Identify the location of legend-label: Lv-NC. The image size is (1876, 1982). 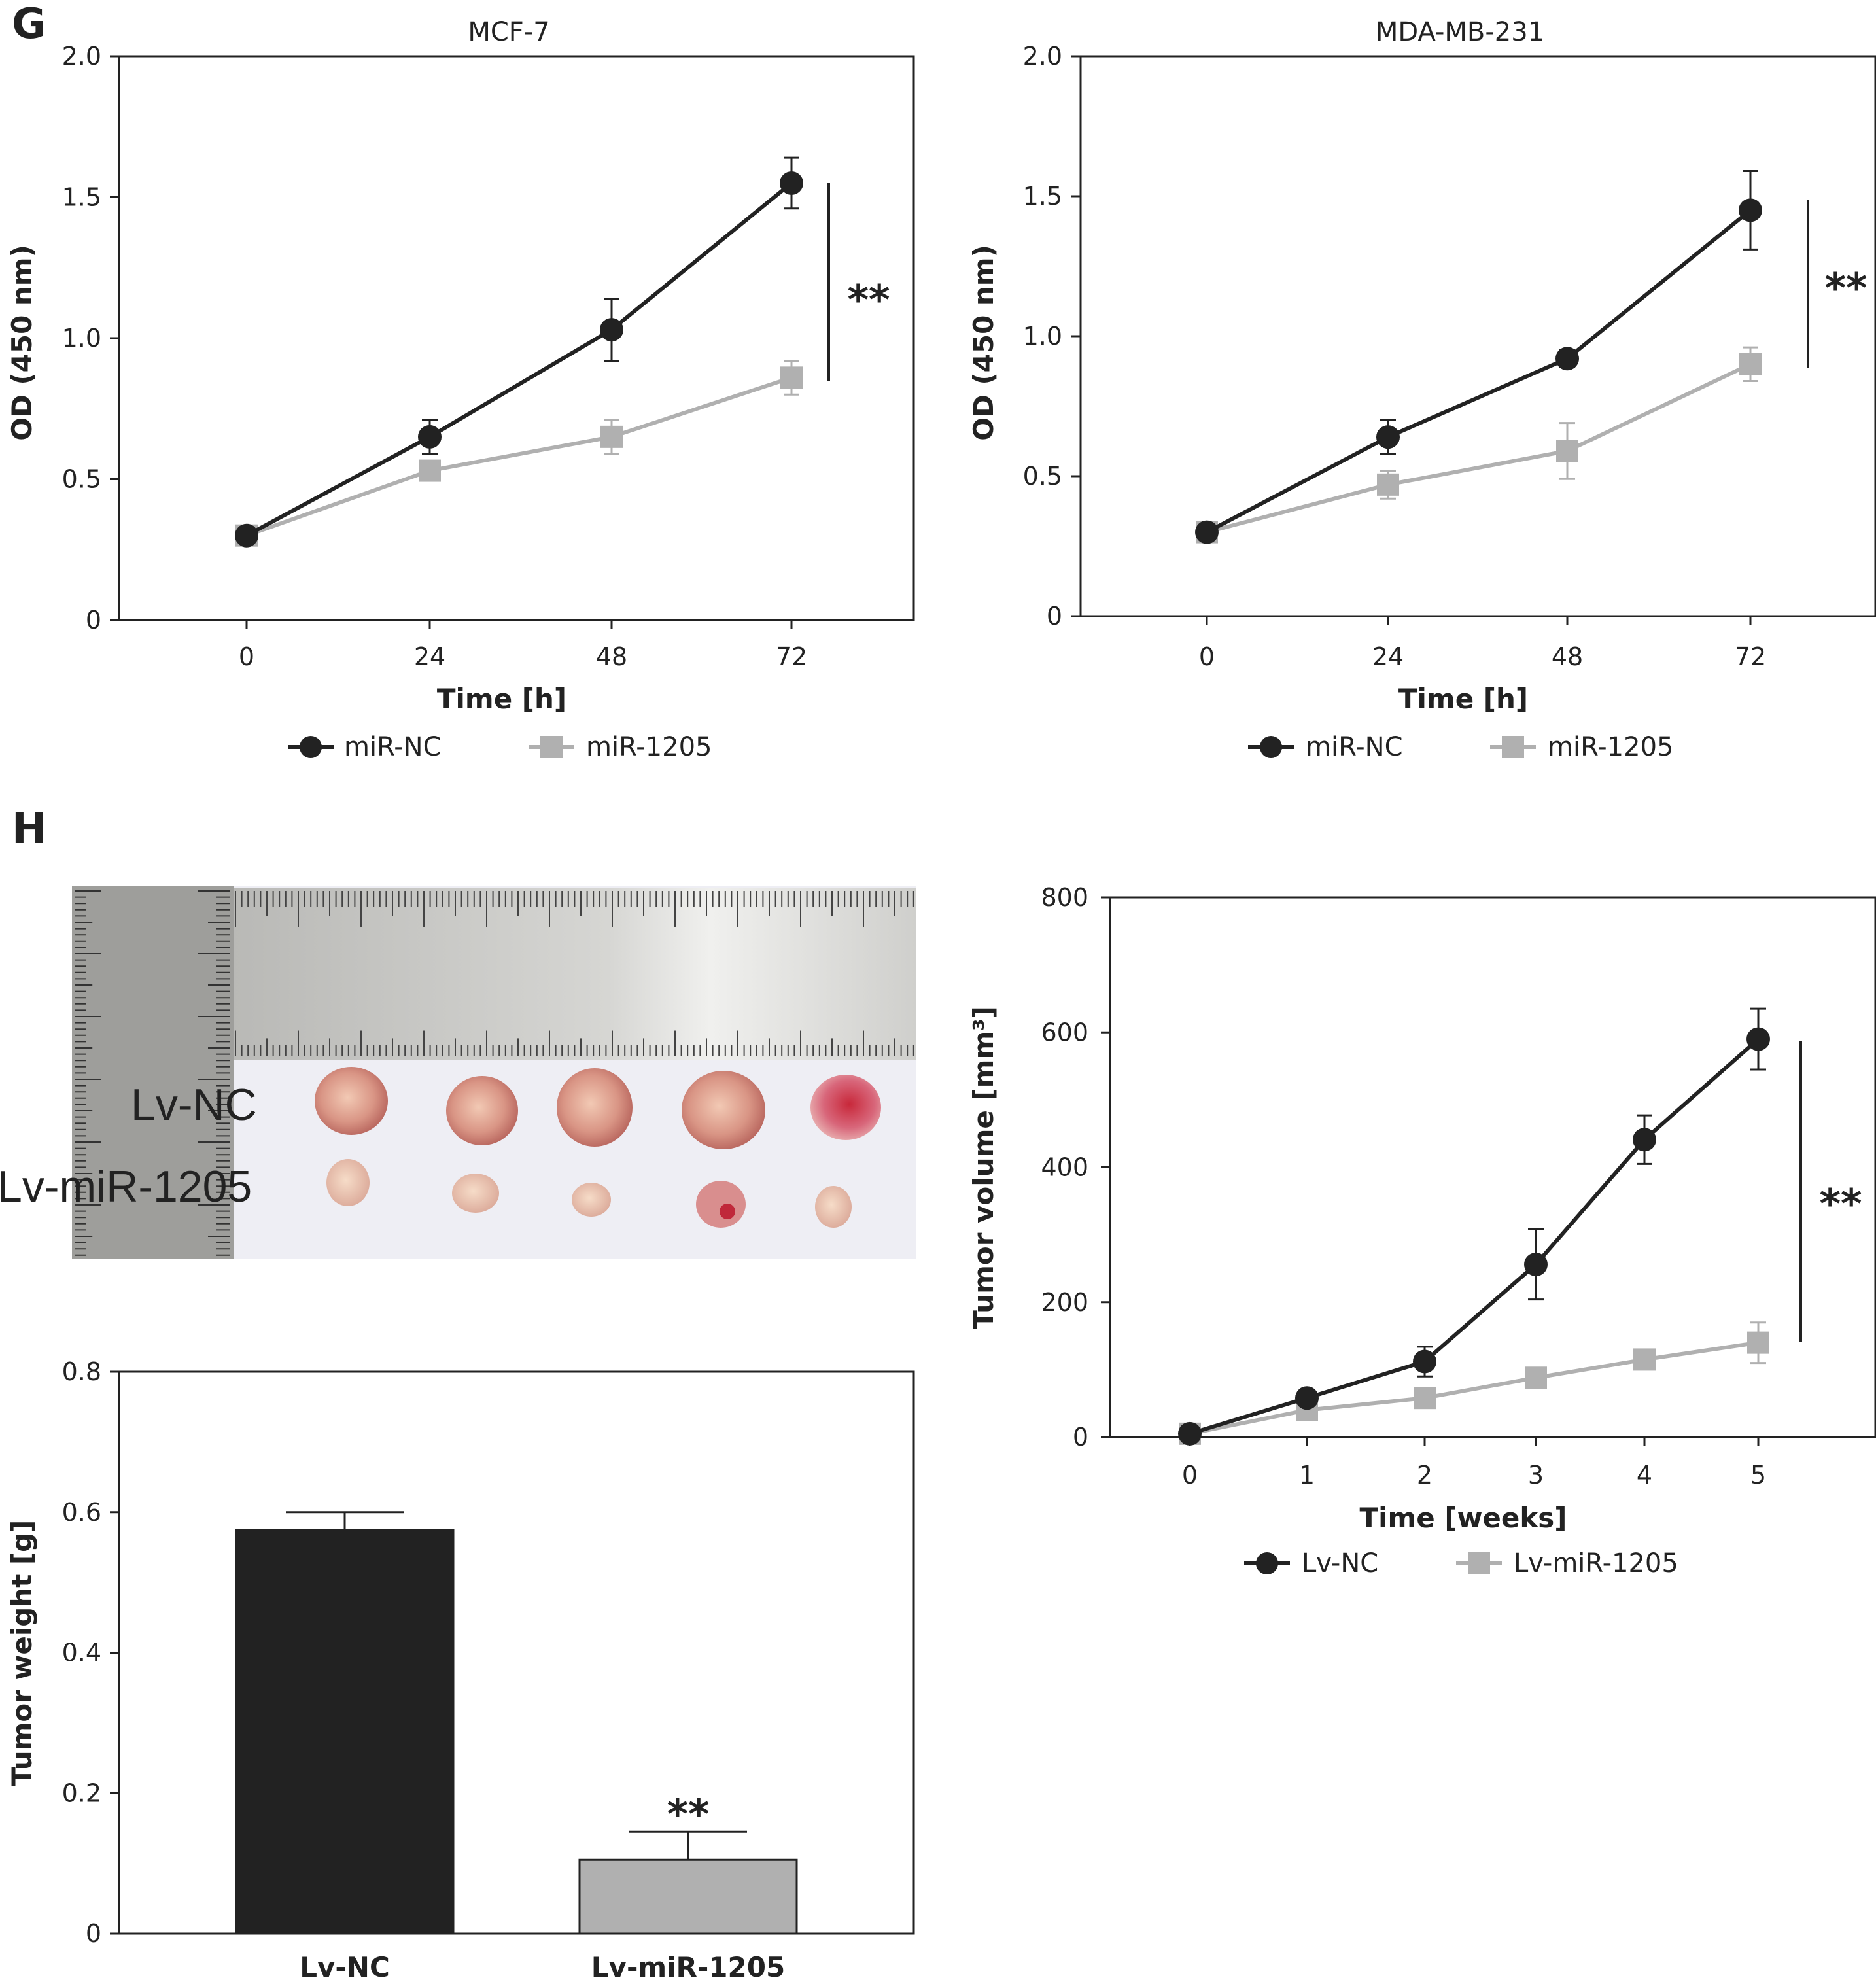
(1340, 1563).